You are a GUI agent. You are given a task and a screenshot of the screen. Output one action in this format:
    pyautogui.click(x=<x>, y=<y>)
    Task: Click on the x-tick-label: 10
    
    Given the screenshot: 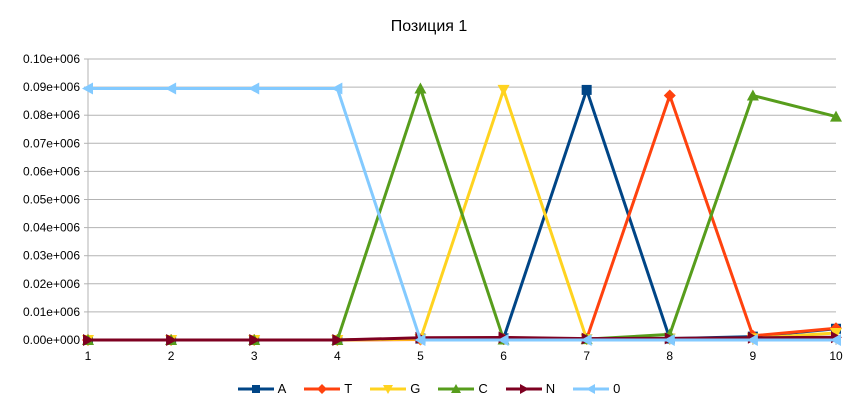 What is the action you would take?
    pyautogui.click(x=836, y=356)
    